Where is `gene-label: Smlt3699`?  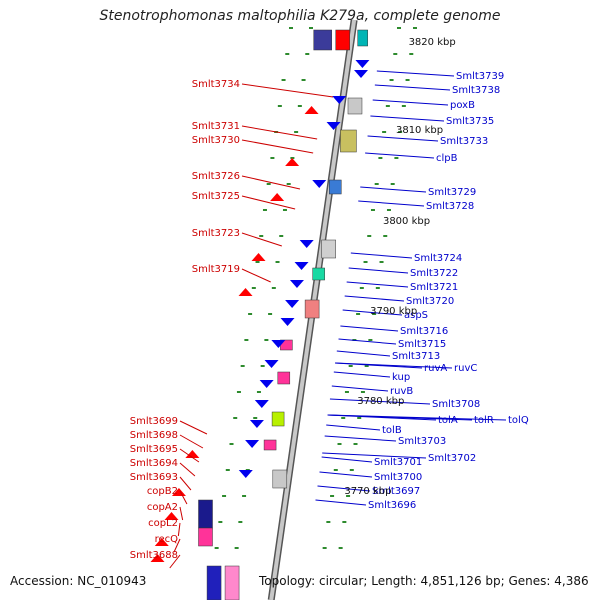
gene-label: Smlt3699 is located at coordinates (154, 421).